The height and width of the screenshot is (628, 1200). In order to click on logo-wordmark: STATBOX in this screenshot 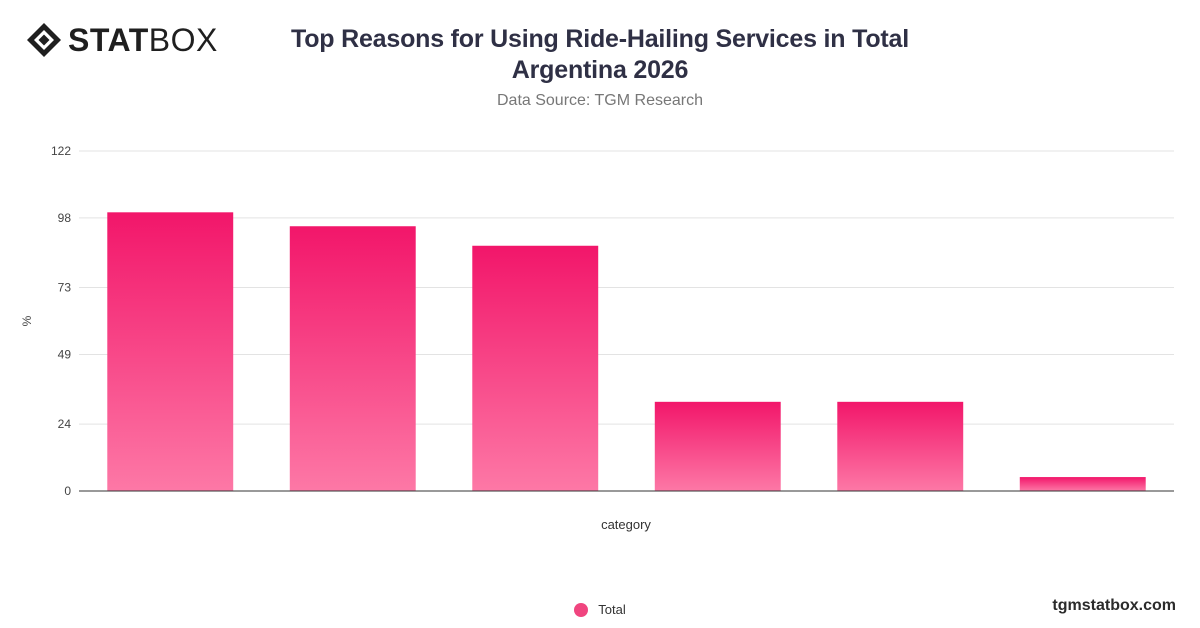, I will do `click(143, 40)`.